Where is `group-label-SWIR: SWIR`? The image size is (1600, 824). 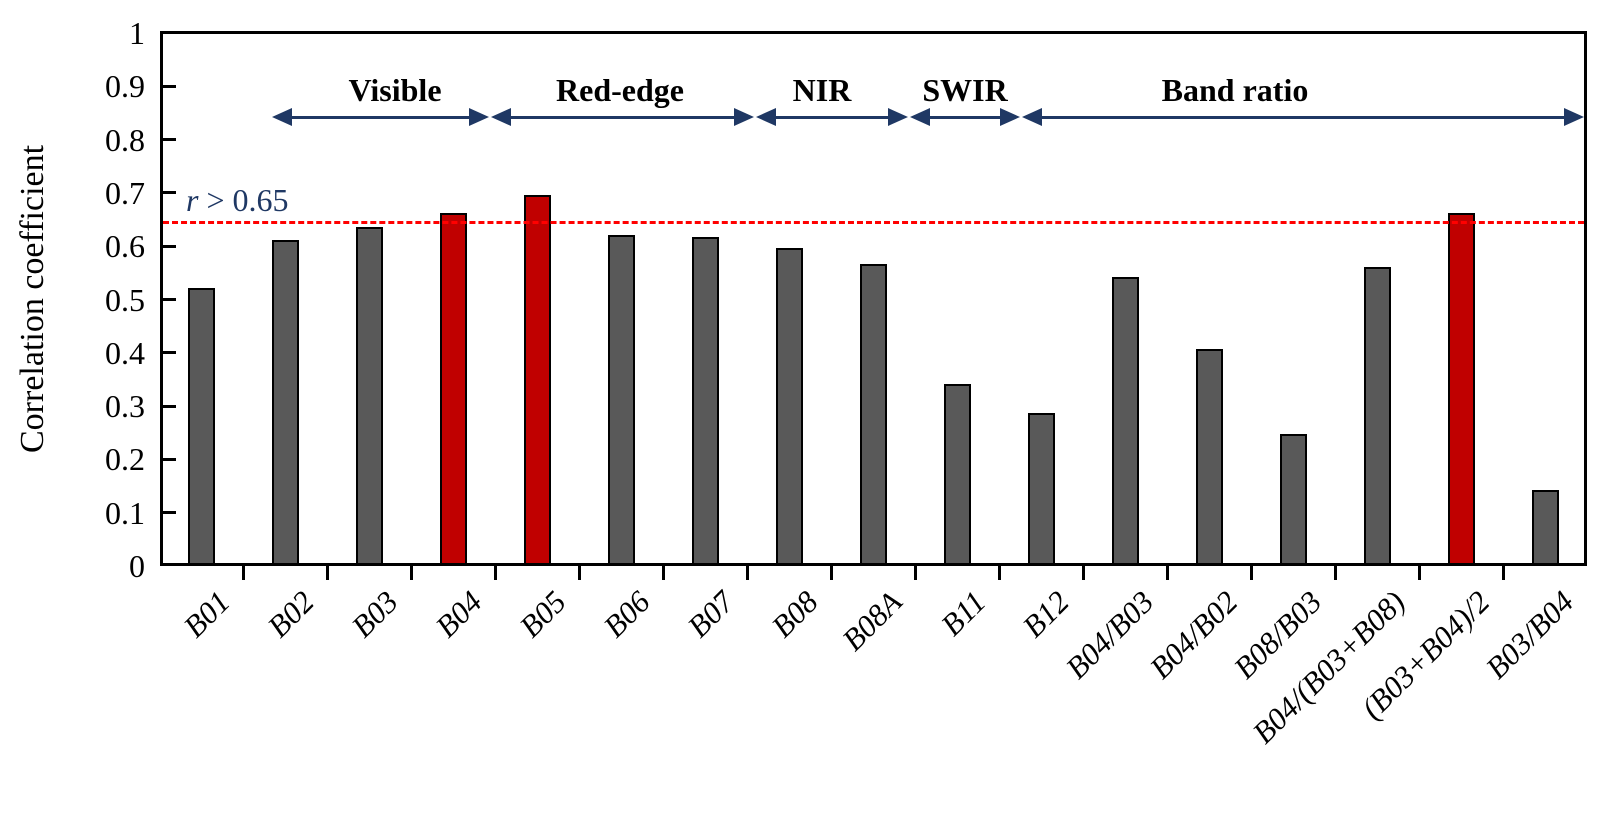
group-label-SWIR: SWIR is located at coordinates (965, 90).